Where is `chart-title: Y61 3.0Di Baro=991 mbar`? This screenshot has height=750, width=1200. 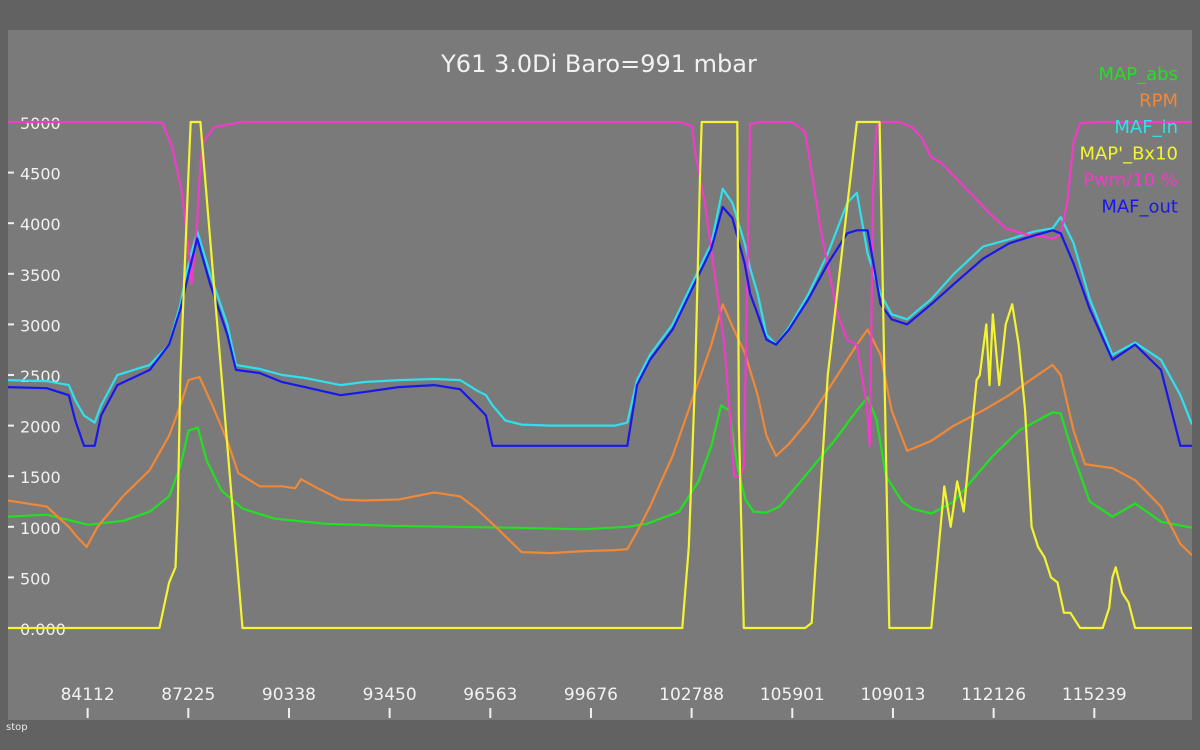
chart-title: Y61 3.0Di Baro=991 mbar is located at coordinates (598, 64).